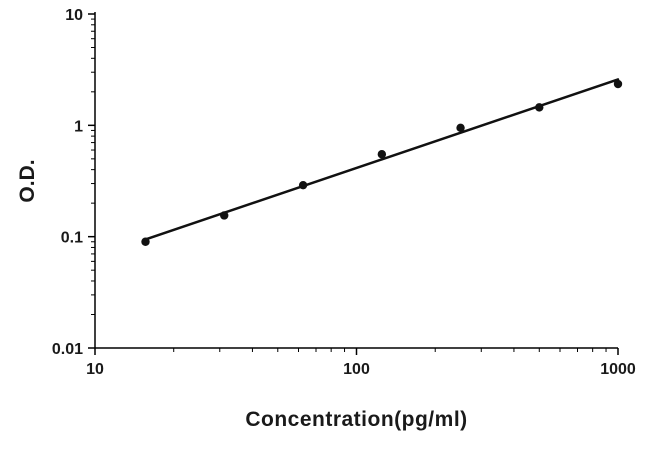 This screenshot has width=650, height=450. I want to click on y-axis-title: O.D., so click(27, 181).